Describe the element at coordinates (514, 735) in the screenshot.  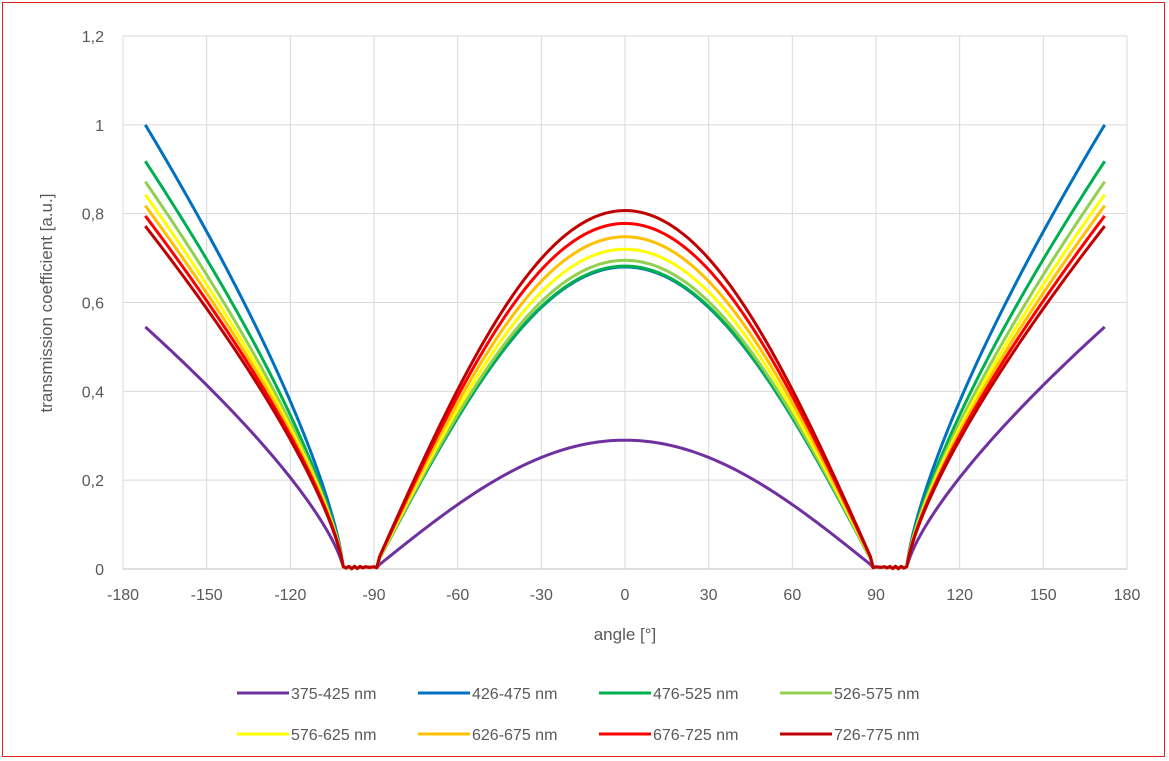
I see `legend-label: 626-675 nm` at that location.